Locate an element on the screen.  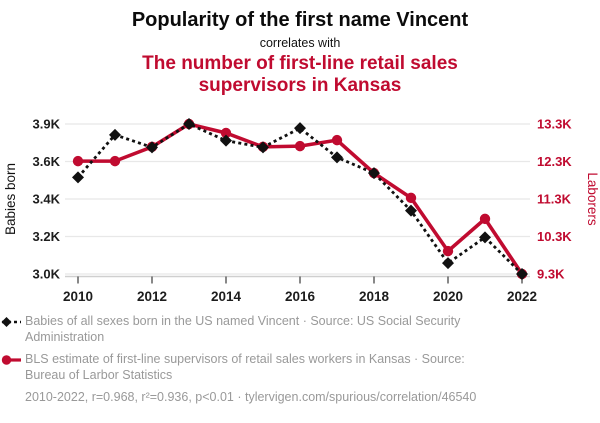
right-axis-tick-label: 9.3K is located at coordinates (551, 274).